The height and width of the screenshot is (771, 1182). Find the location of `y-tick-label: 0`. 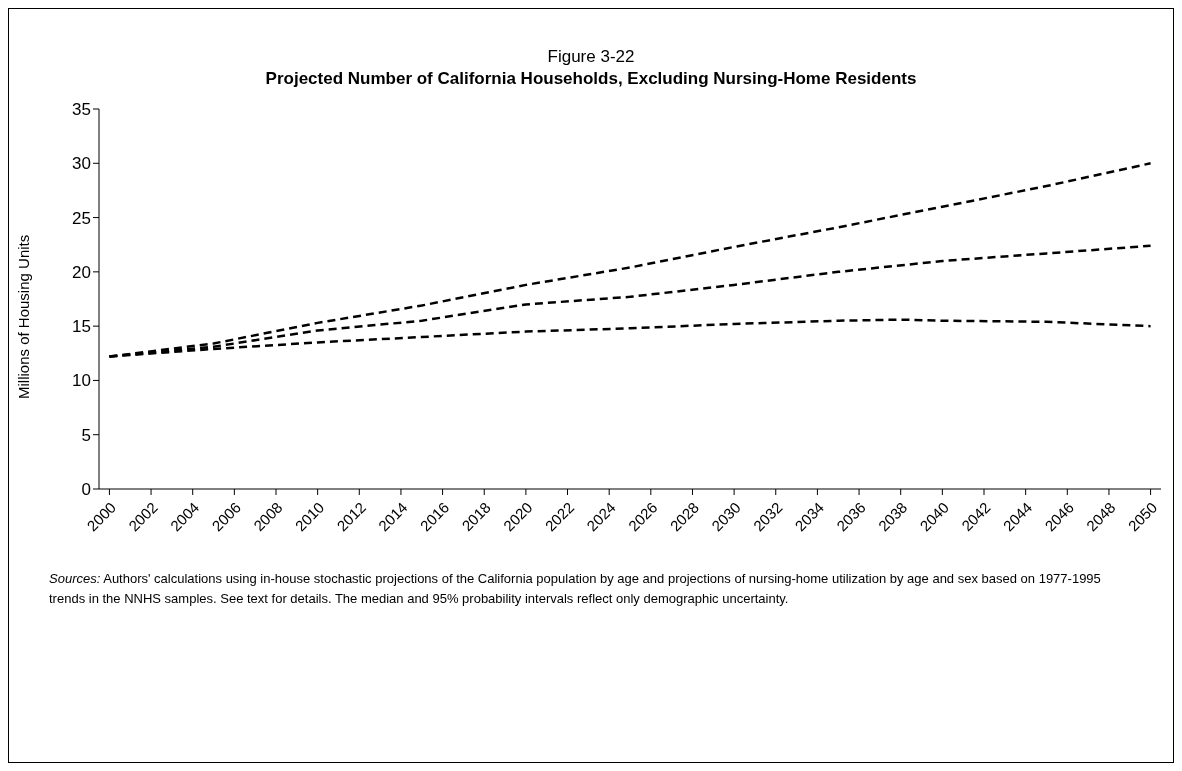

y-tick-label: 0 is located at coordinates (86, 490).